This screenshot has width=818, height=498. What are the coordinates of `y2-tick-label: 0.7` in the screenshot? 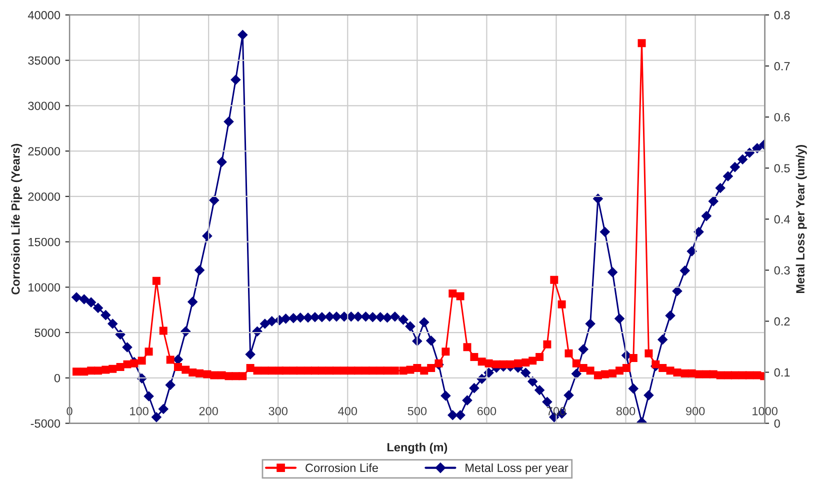 It's located at (782, 66).